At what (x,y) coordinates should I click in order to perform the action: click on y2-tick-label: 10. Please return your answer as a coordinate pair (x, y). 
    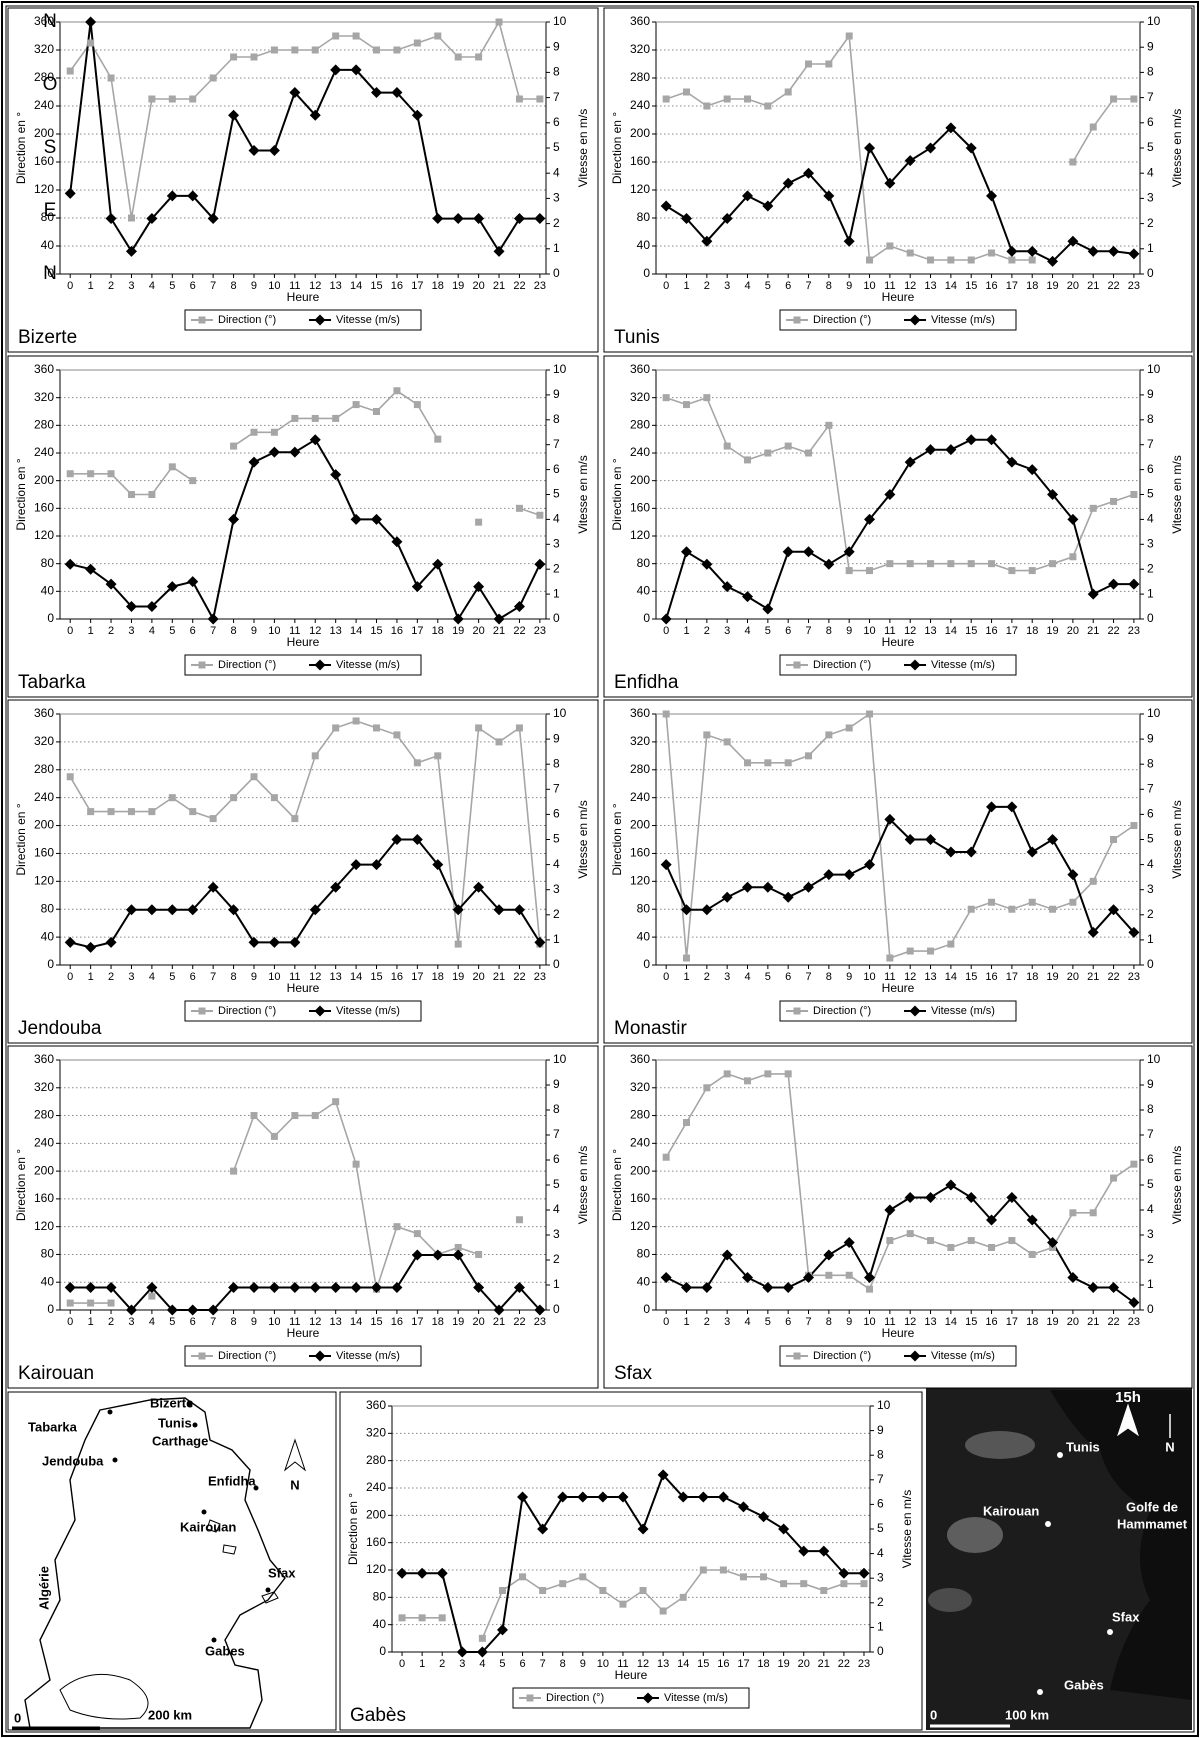
    Looking at the image, I should click on (1154, 713).